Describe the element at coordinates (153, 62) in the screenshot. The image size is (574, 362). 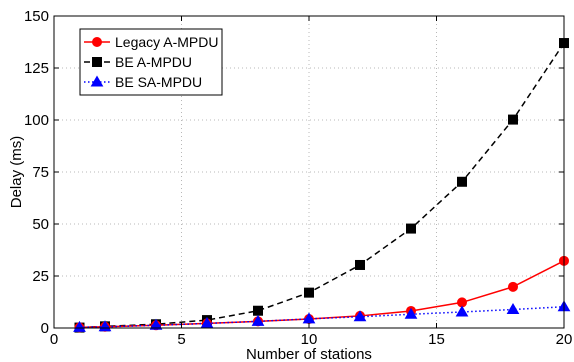
I see `legend-label: BE A-MPDU` at that location.